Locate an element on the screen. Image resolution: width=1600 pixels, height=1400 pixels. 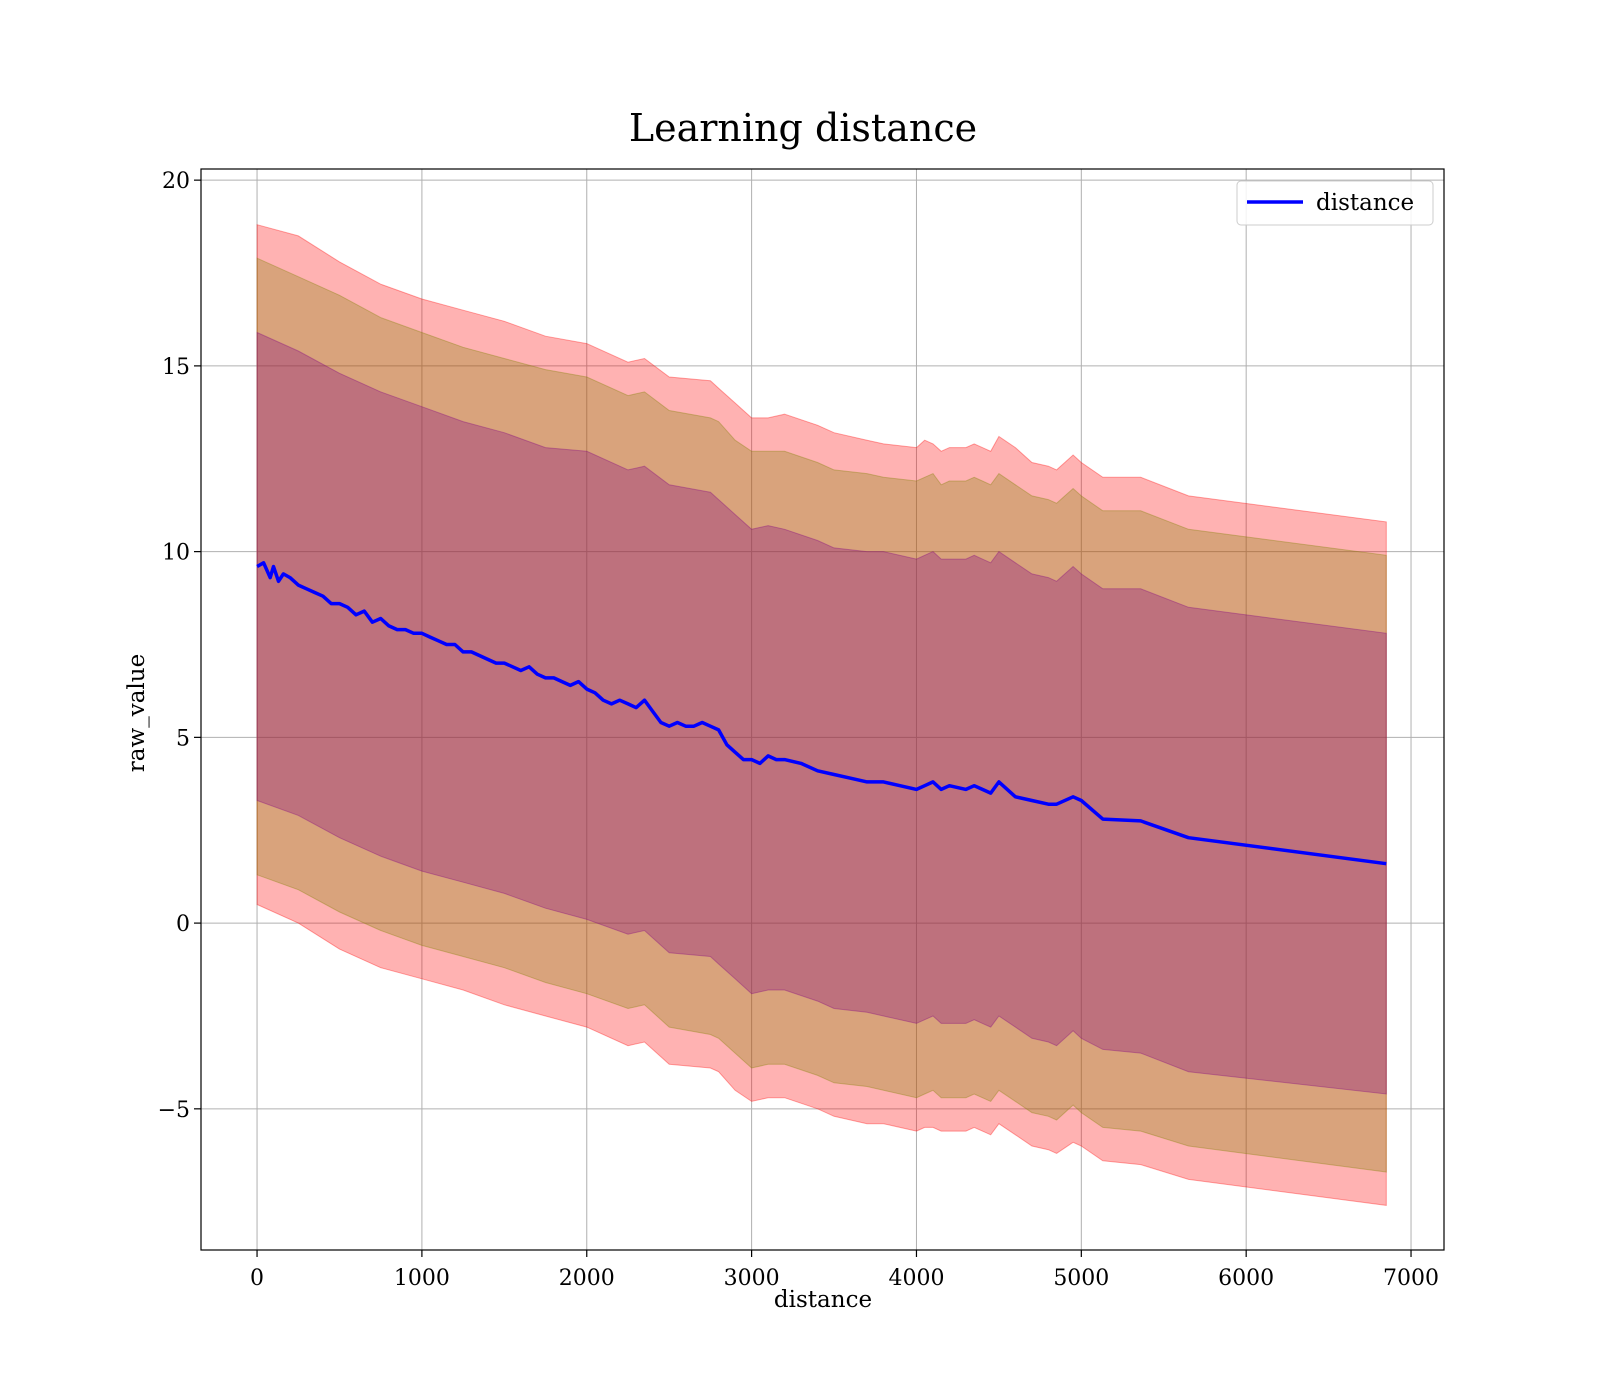
y-axis-ticks: −5 0 5 10 15 20 is located at coordinates (179, 646).